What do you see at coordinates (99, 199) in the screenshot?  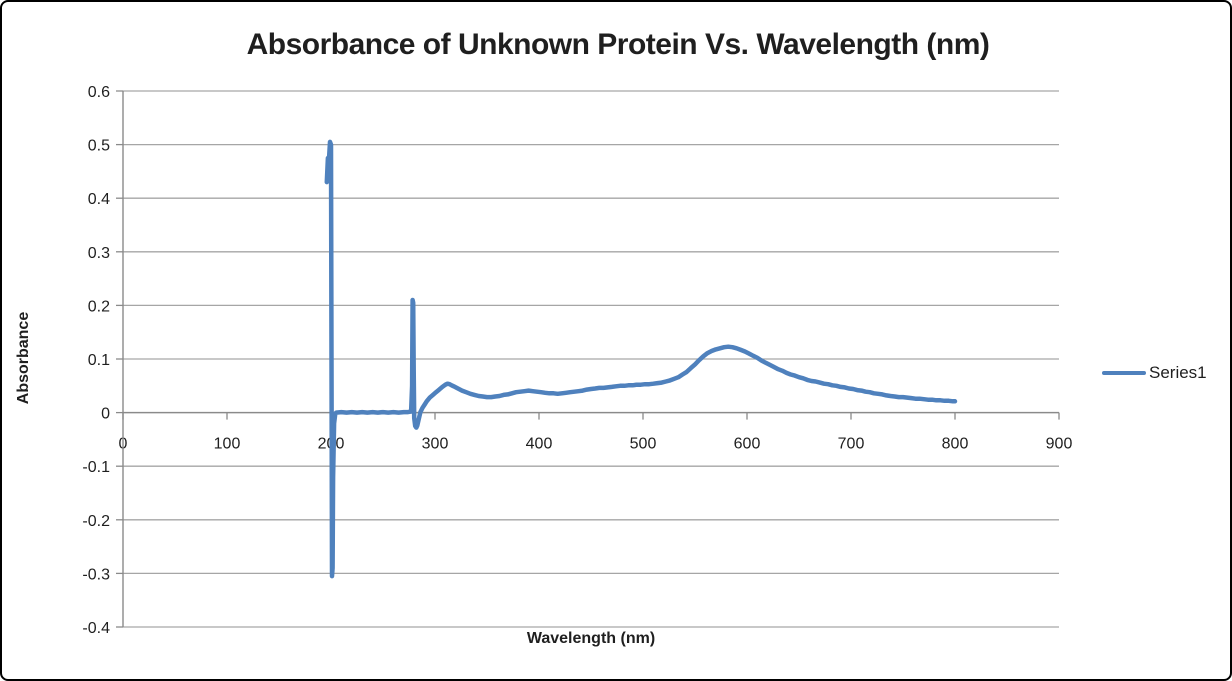 I see `y-tick-label: 0.4` at bounding box center [99, 199].